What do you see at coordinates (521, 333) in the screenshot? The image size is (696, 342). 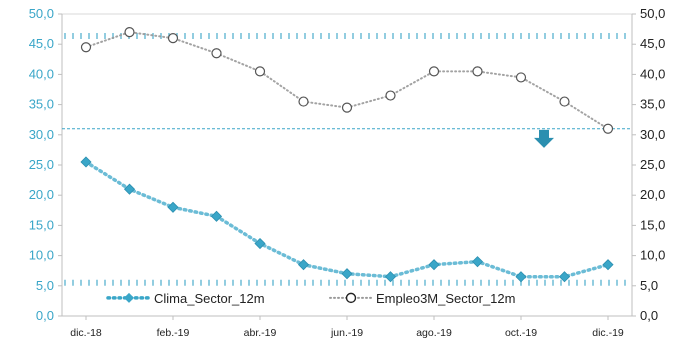 I see `x-tick-label: oct.-19` at bounding box center [521, 333].